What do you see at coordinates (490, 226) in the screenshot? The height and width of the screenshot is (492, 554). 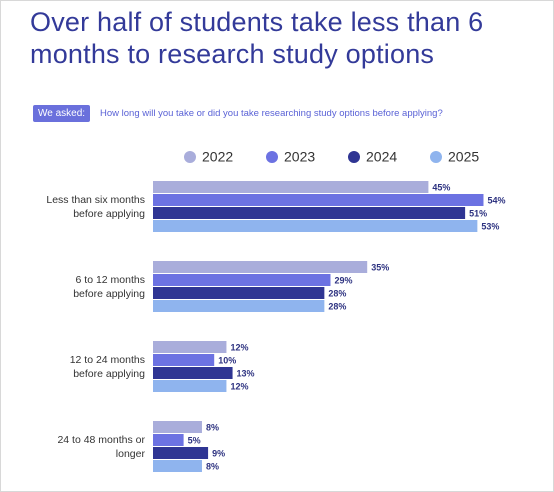 I see `value-label: 53%` at bounding box center [490, 226].